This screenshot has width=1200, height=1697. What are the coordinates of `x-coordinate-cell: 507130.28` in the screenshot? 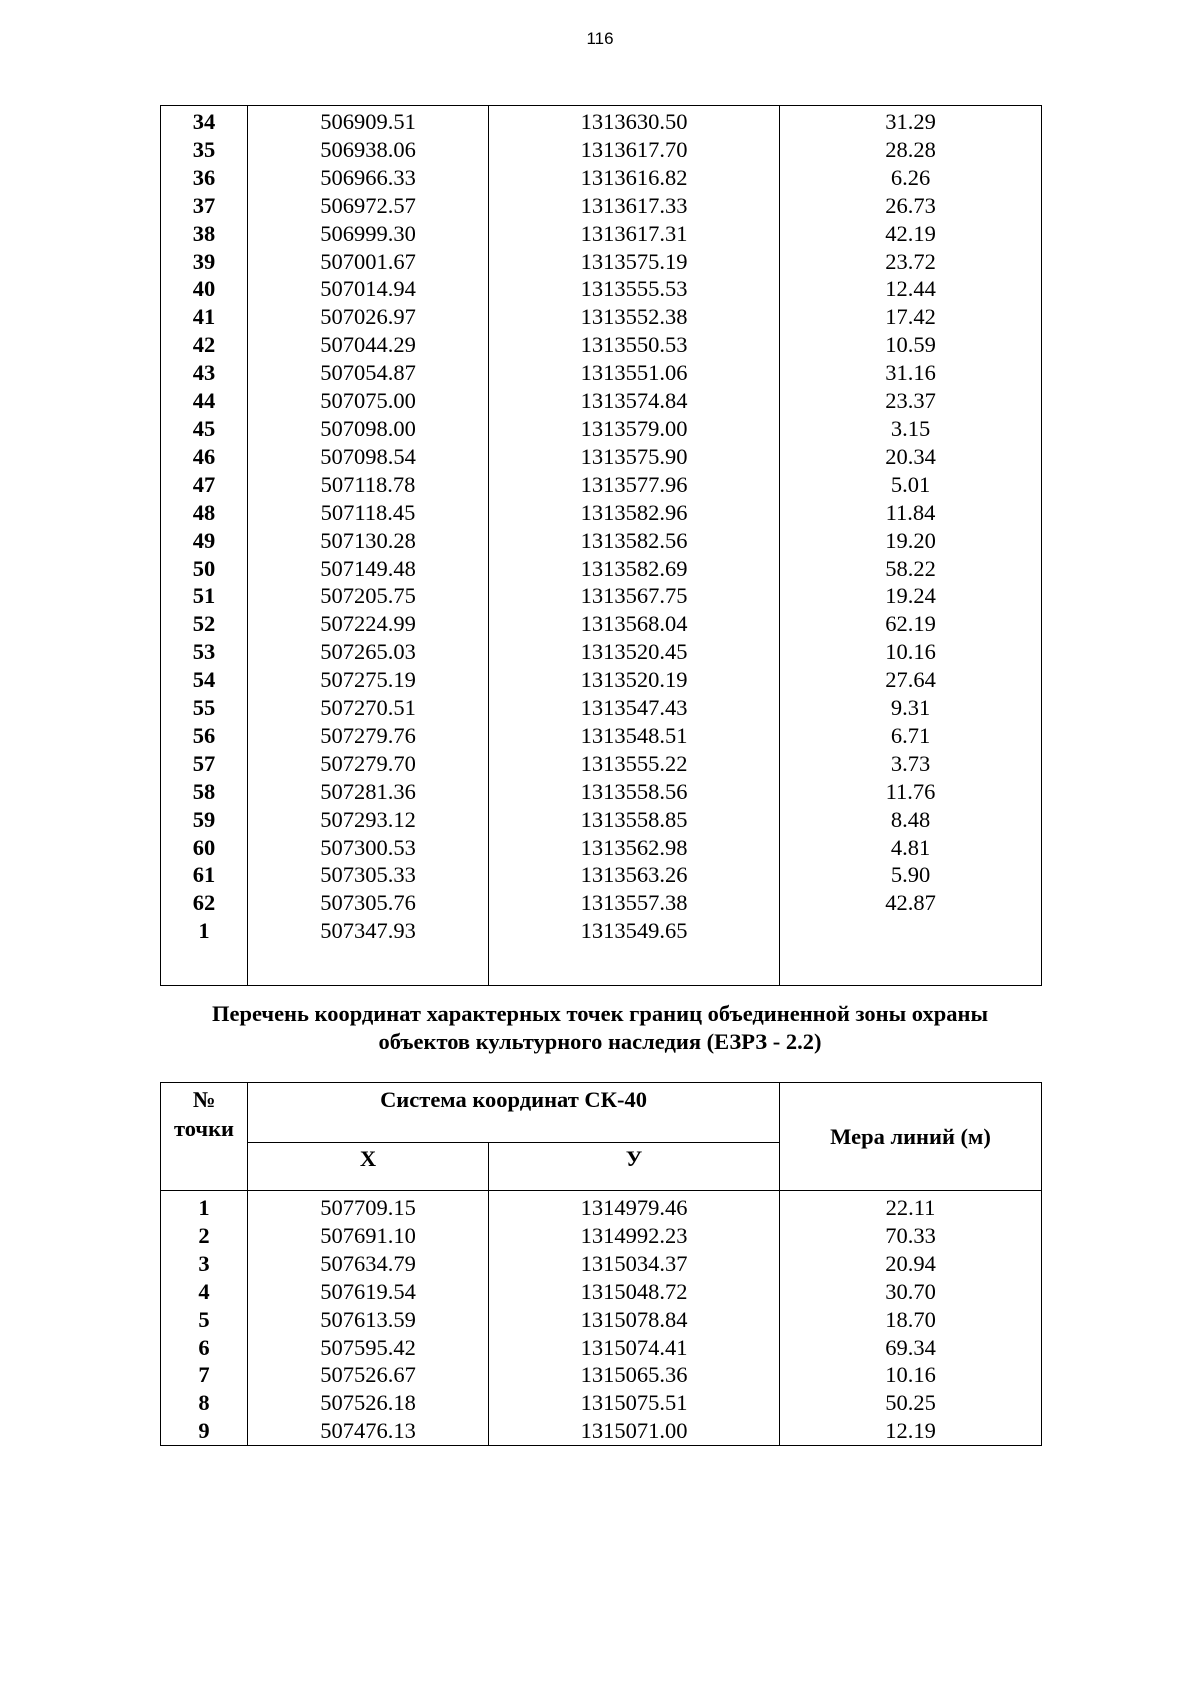 It's located at (368, 540).